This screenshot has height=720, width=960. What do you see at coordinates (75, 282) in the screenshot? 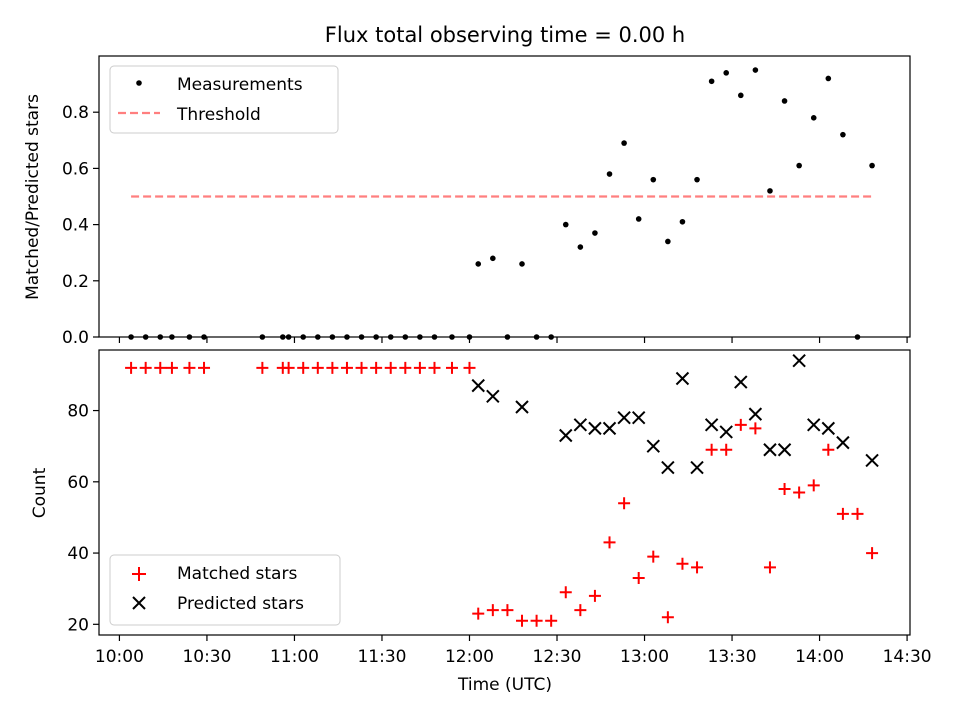
I see `top-y-tick-label: 0.2` at bounding box center [75, 282].